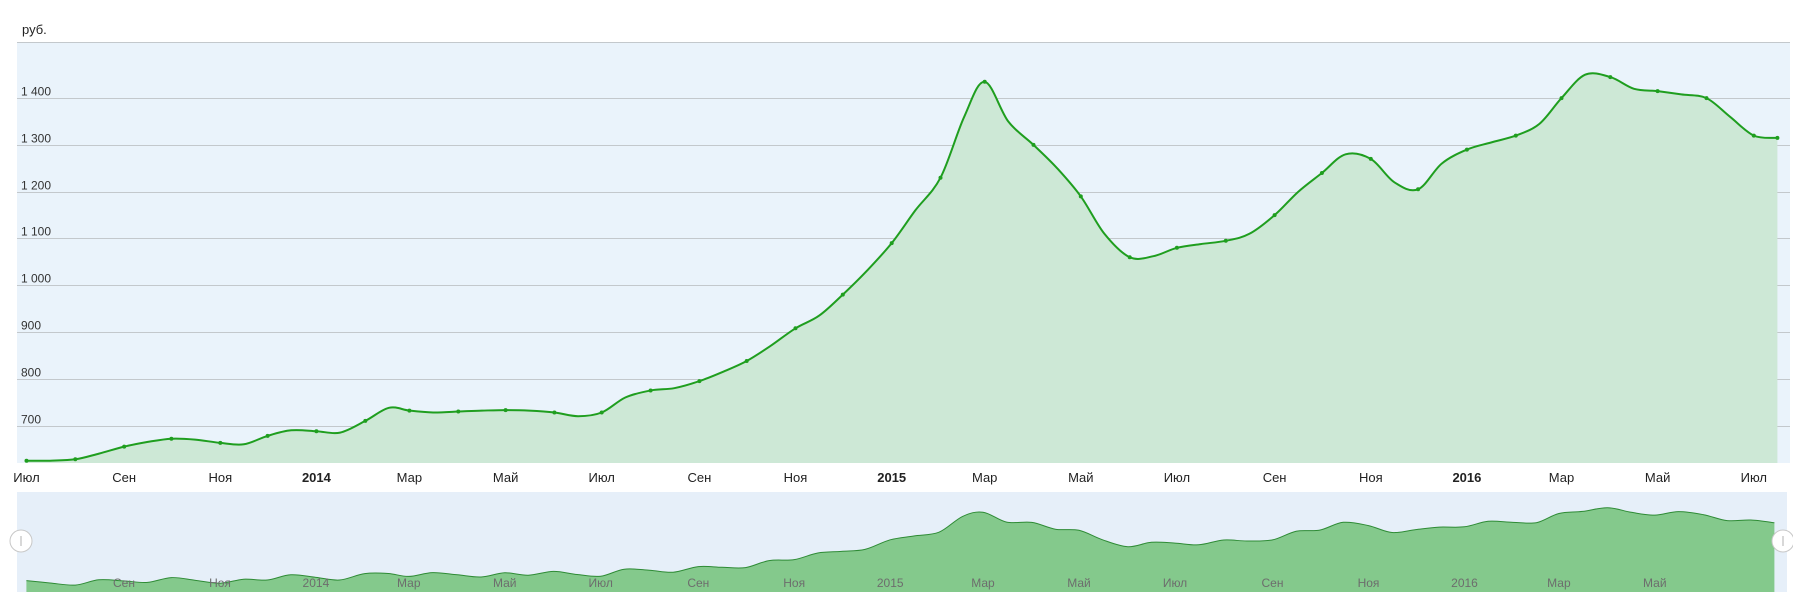  What do you see at coordinates (317, 477) in the screenshot?
I see `x-tick-label: 2014` at bounding box center [317, 477].